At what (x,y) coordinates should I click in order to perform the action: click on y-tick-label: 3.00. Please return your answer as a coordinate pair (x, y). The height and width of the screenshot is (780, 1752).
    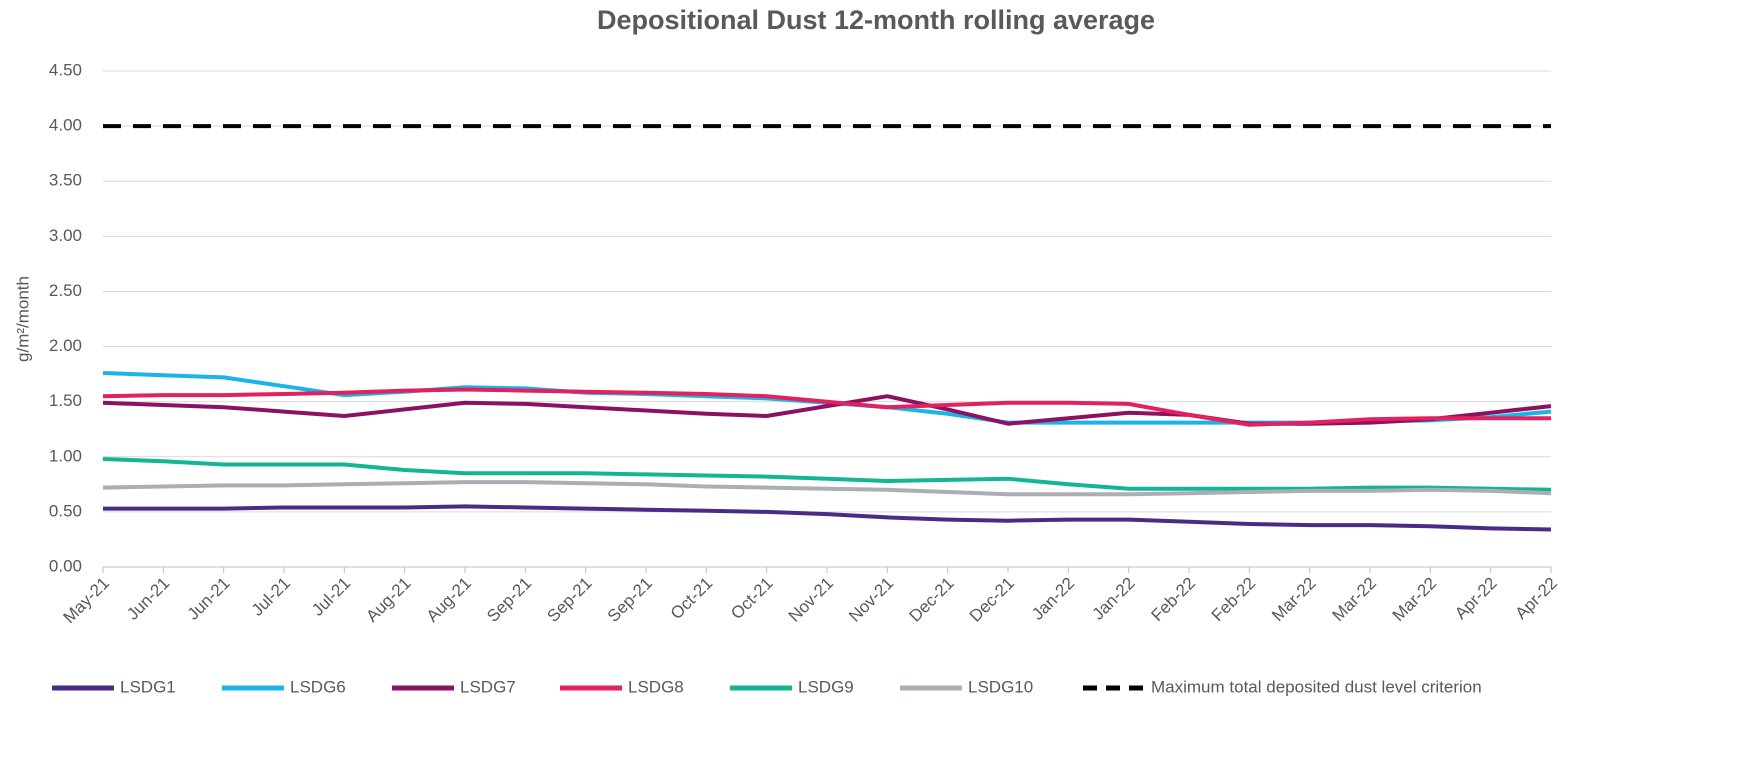
    Looking at the image, I should click on (65, 235).